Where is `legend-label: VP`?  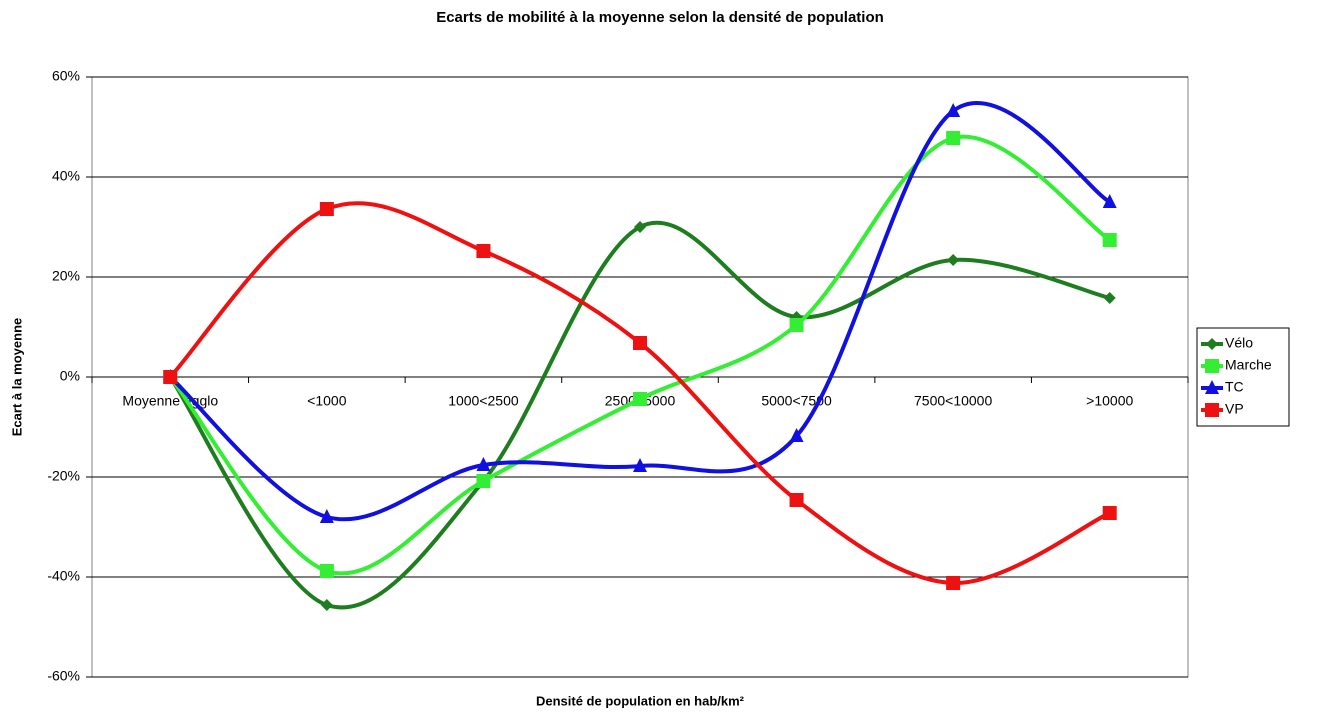
legend-label: VP is located at coordinates (1234, 409).